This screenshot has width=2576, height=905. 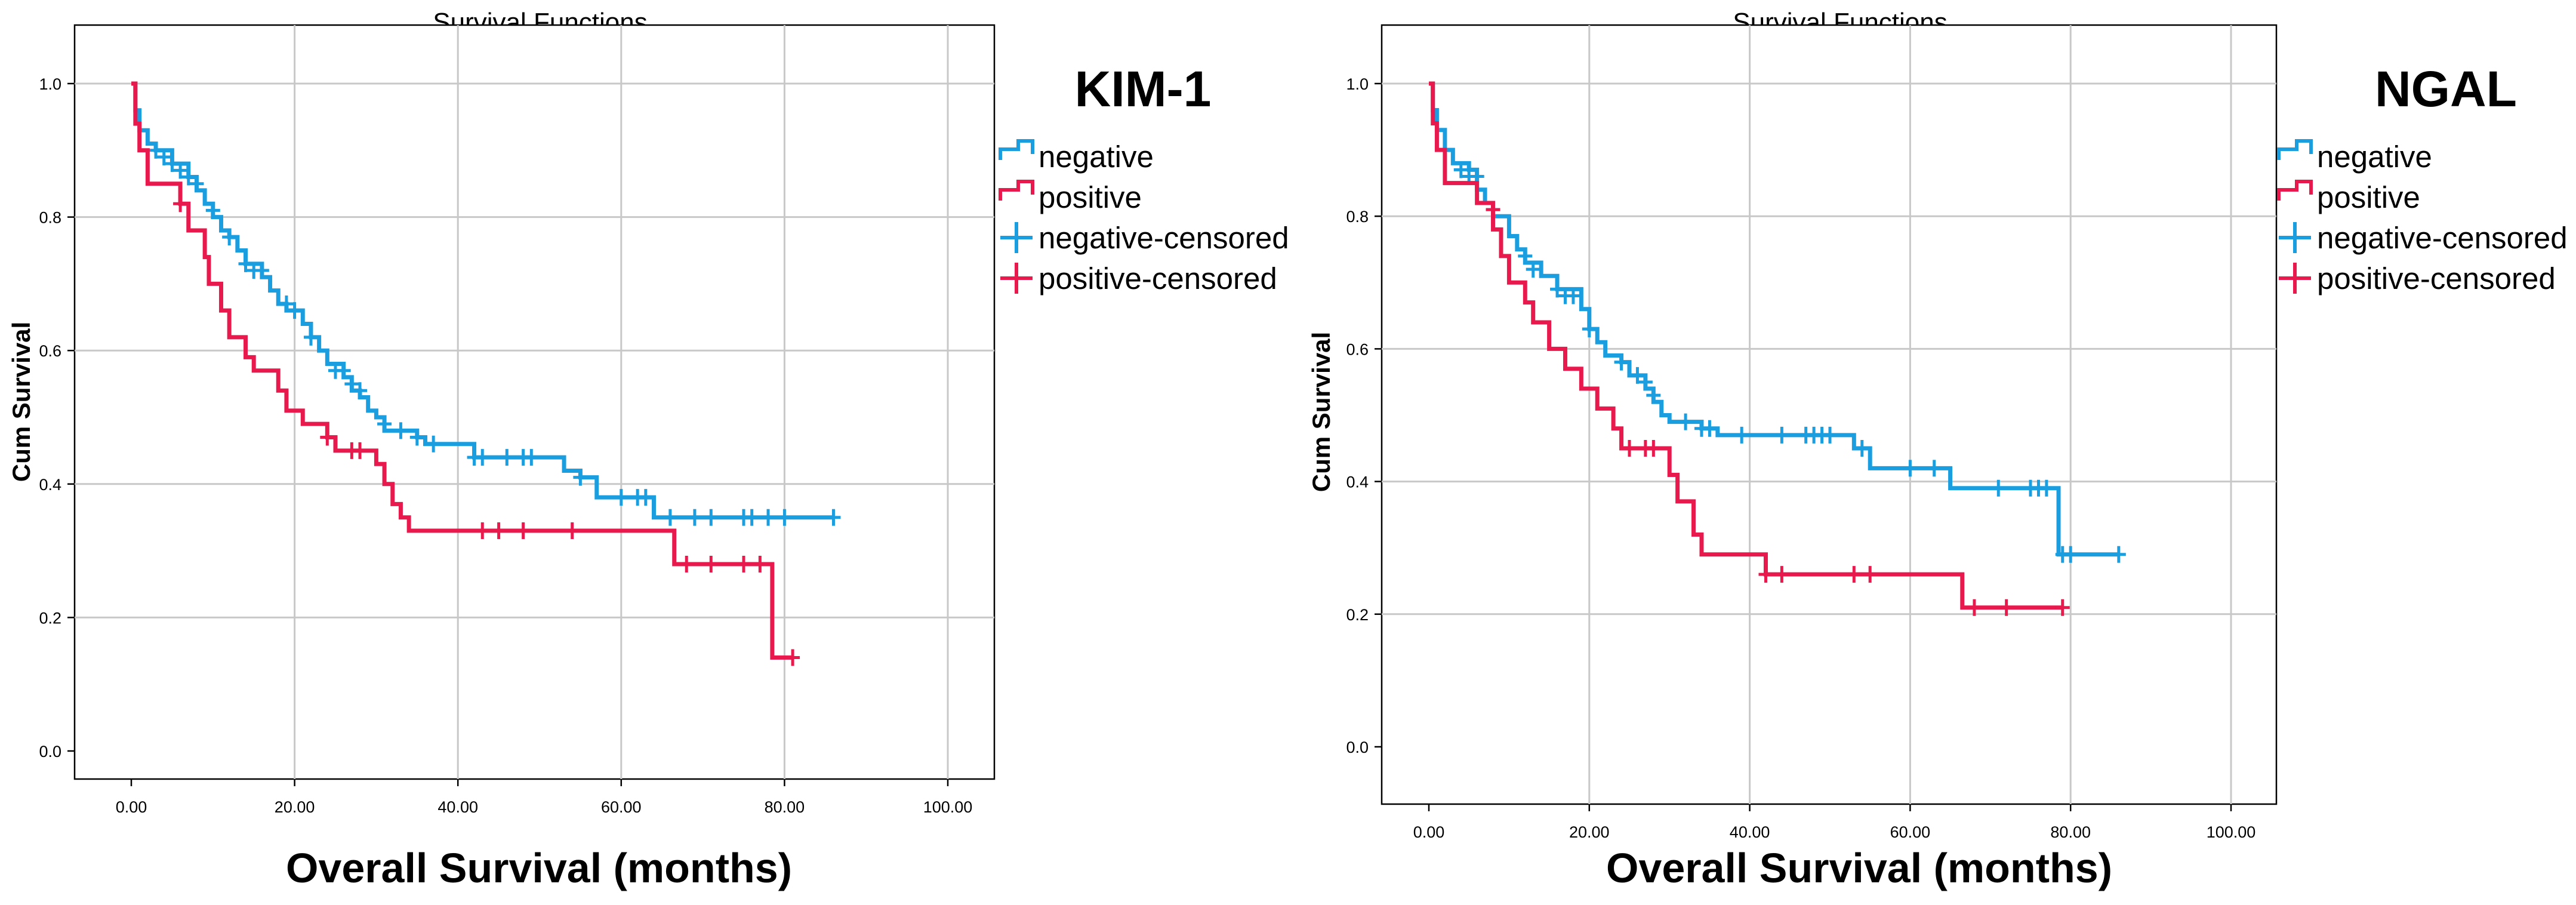 What do you see at coordinates (1357, 349) in the screenshot?
I see `y-tick-label: 0.6` at bounding box center [1357, 349].